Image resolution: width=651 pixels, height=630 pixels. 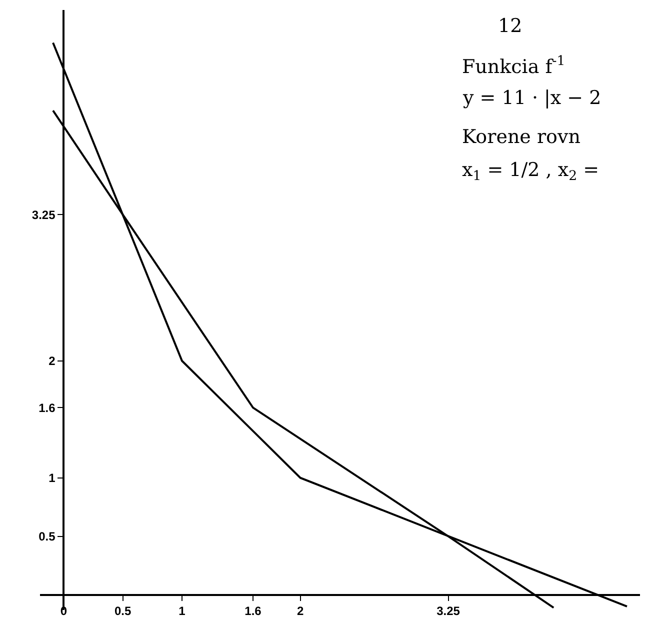 What do you see at coordinates (123, 611) in the screenshot?
I see `x-tick-label: 0.5` at bounding box center [123, 611].